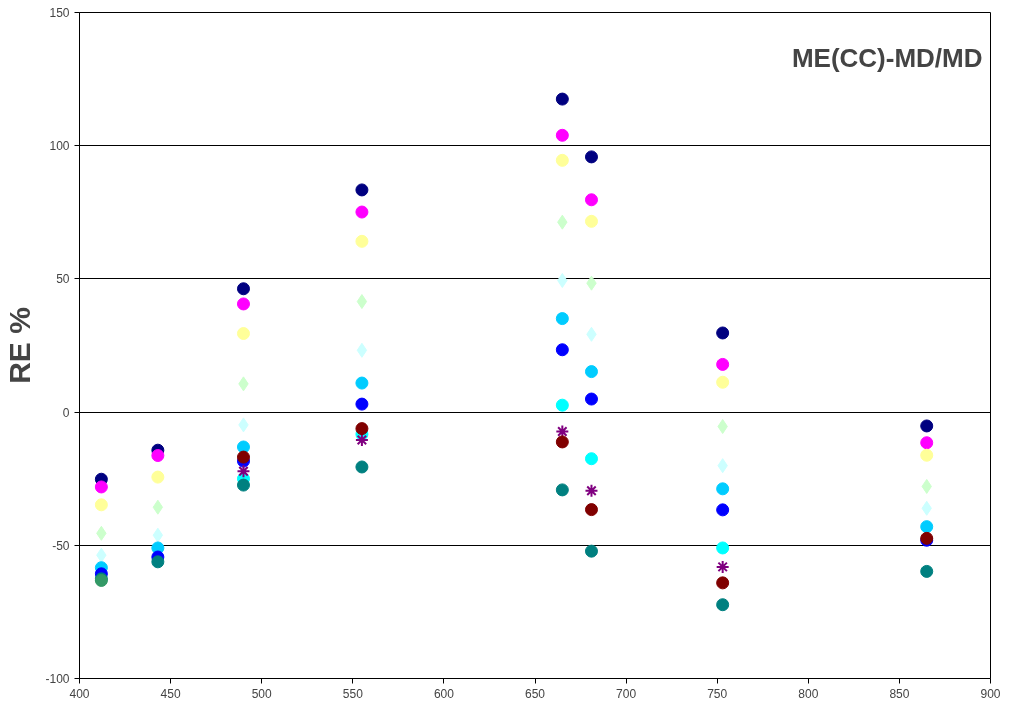 This screenshot has height=714, width=1013. Describe the element at coordinates (57, 679) in the screenshot. I see `y-tick-label: -100` at that location.